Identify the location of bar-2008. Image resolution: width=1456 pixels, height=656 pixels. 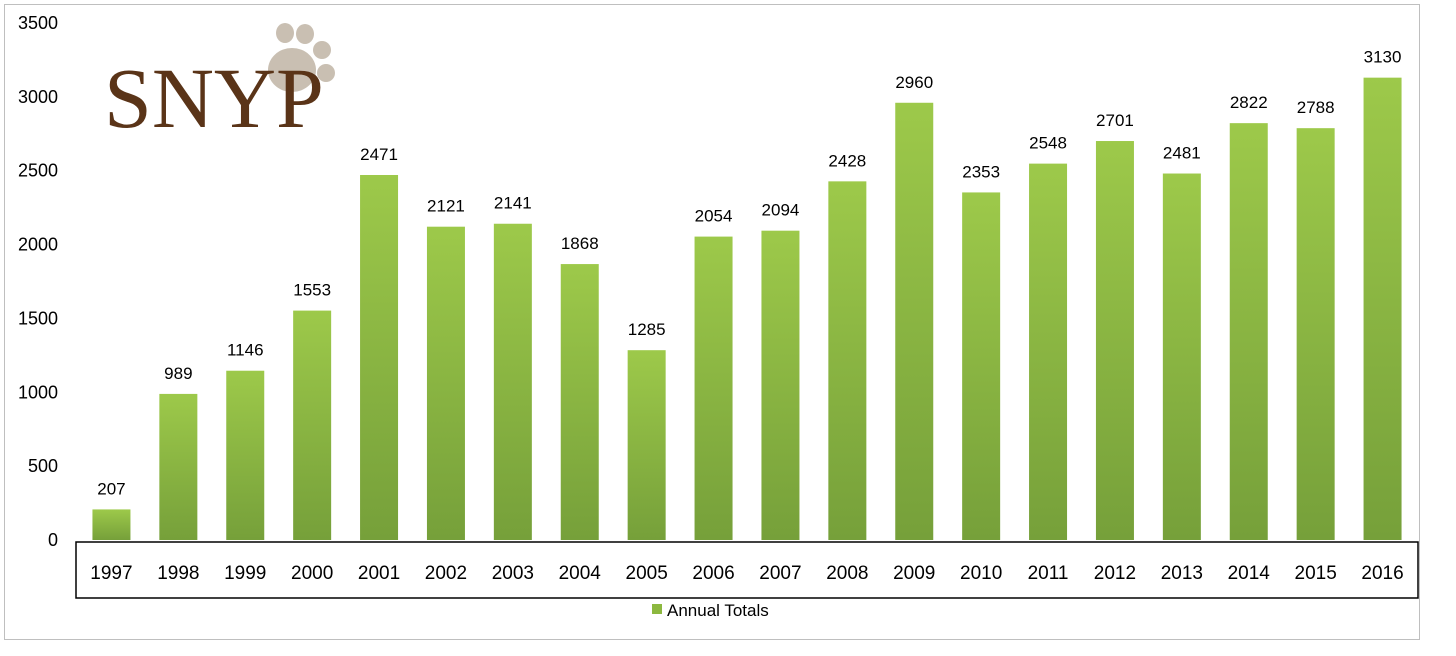
(847, 360).